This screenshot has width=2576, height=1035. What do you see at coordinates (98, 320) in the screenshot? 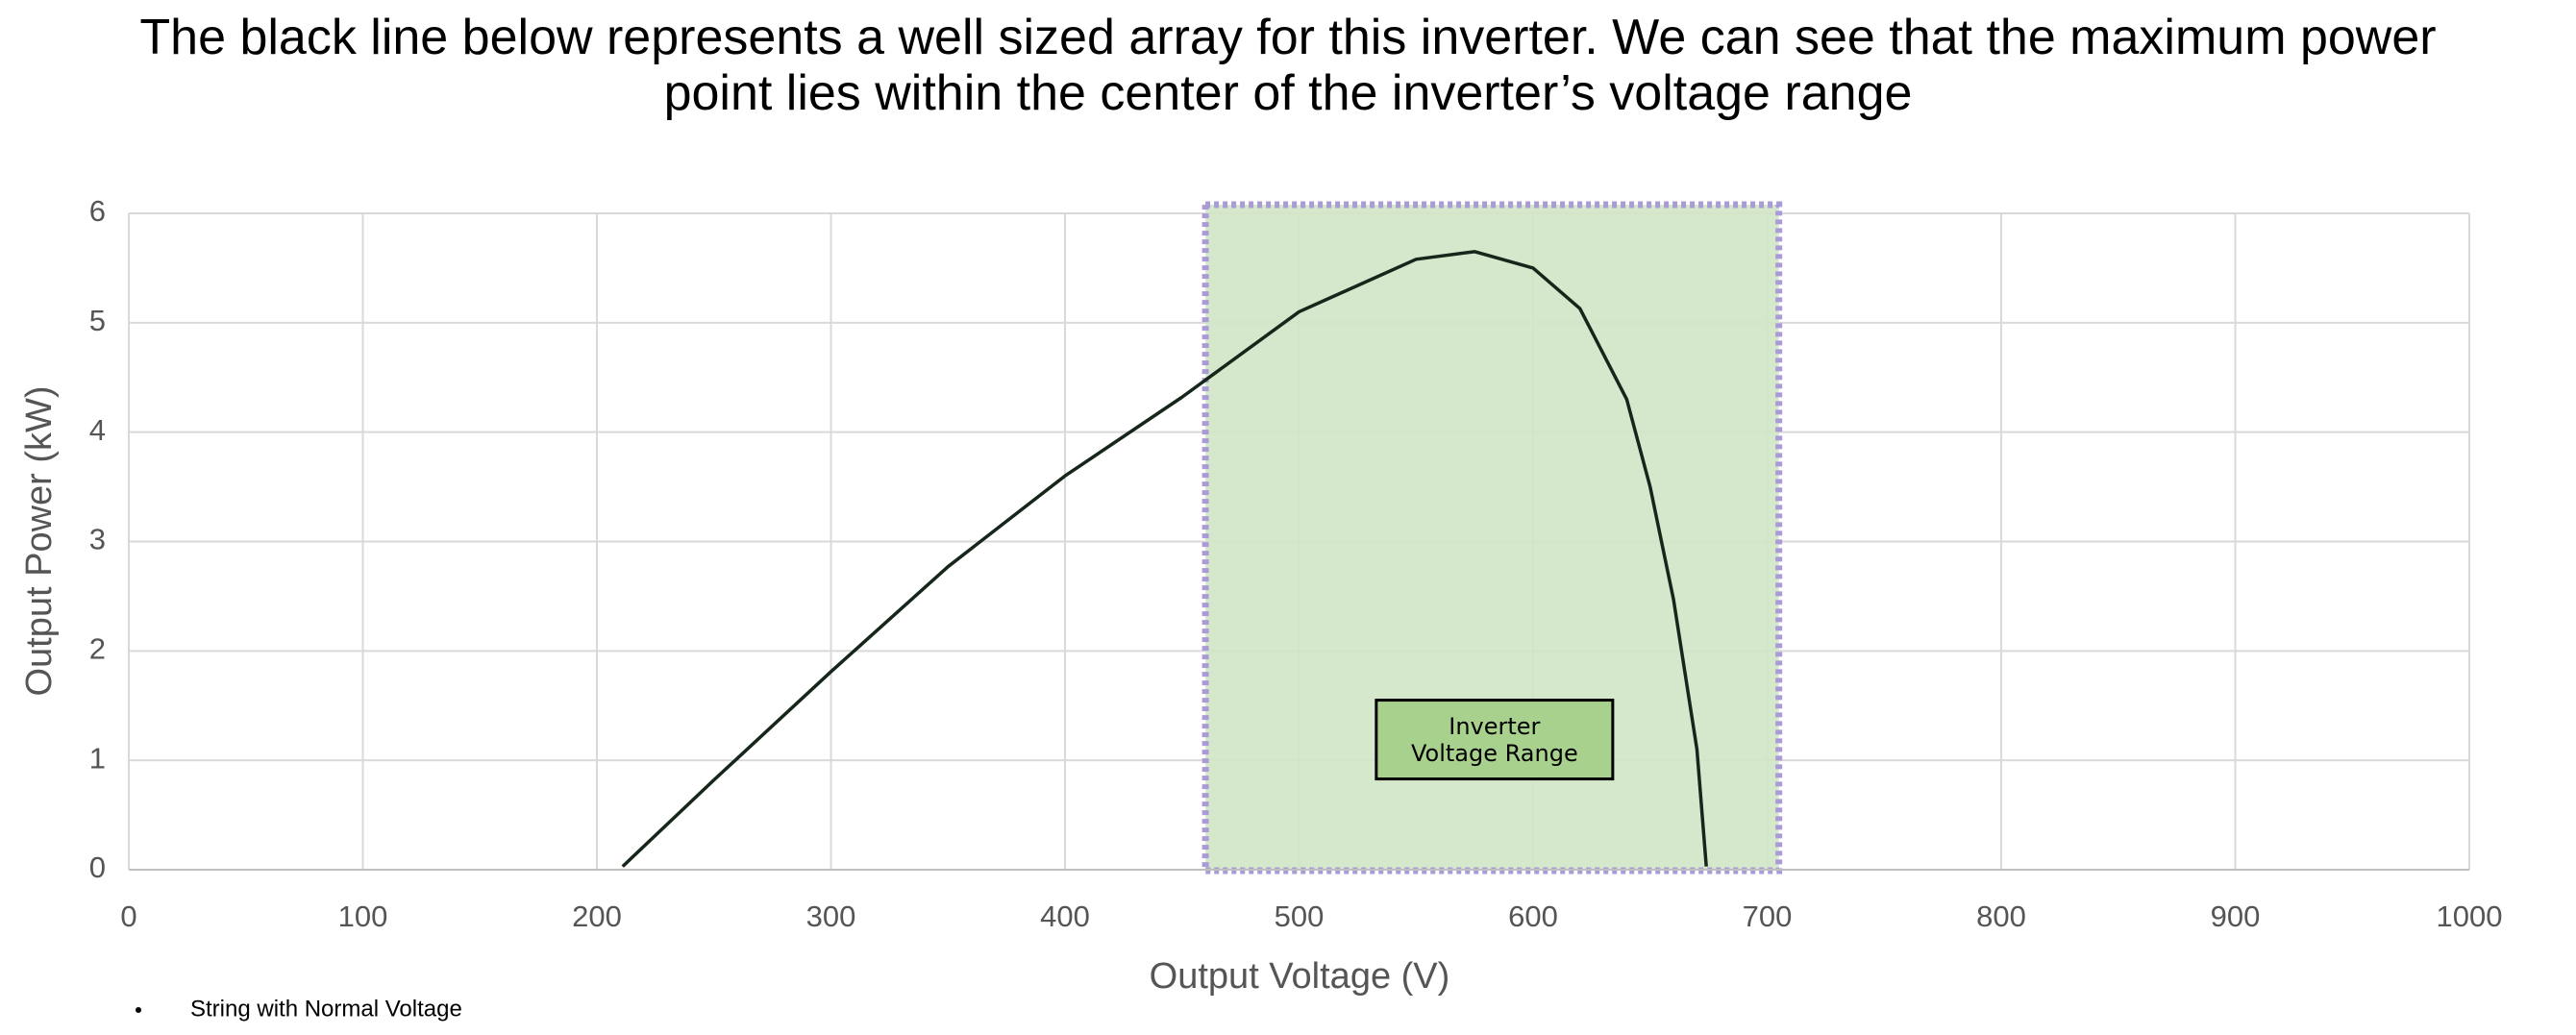
I see `y-tick-label: 5` at bounding box center [98, 320].